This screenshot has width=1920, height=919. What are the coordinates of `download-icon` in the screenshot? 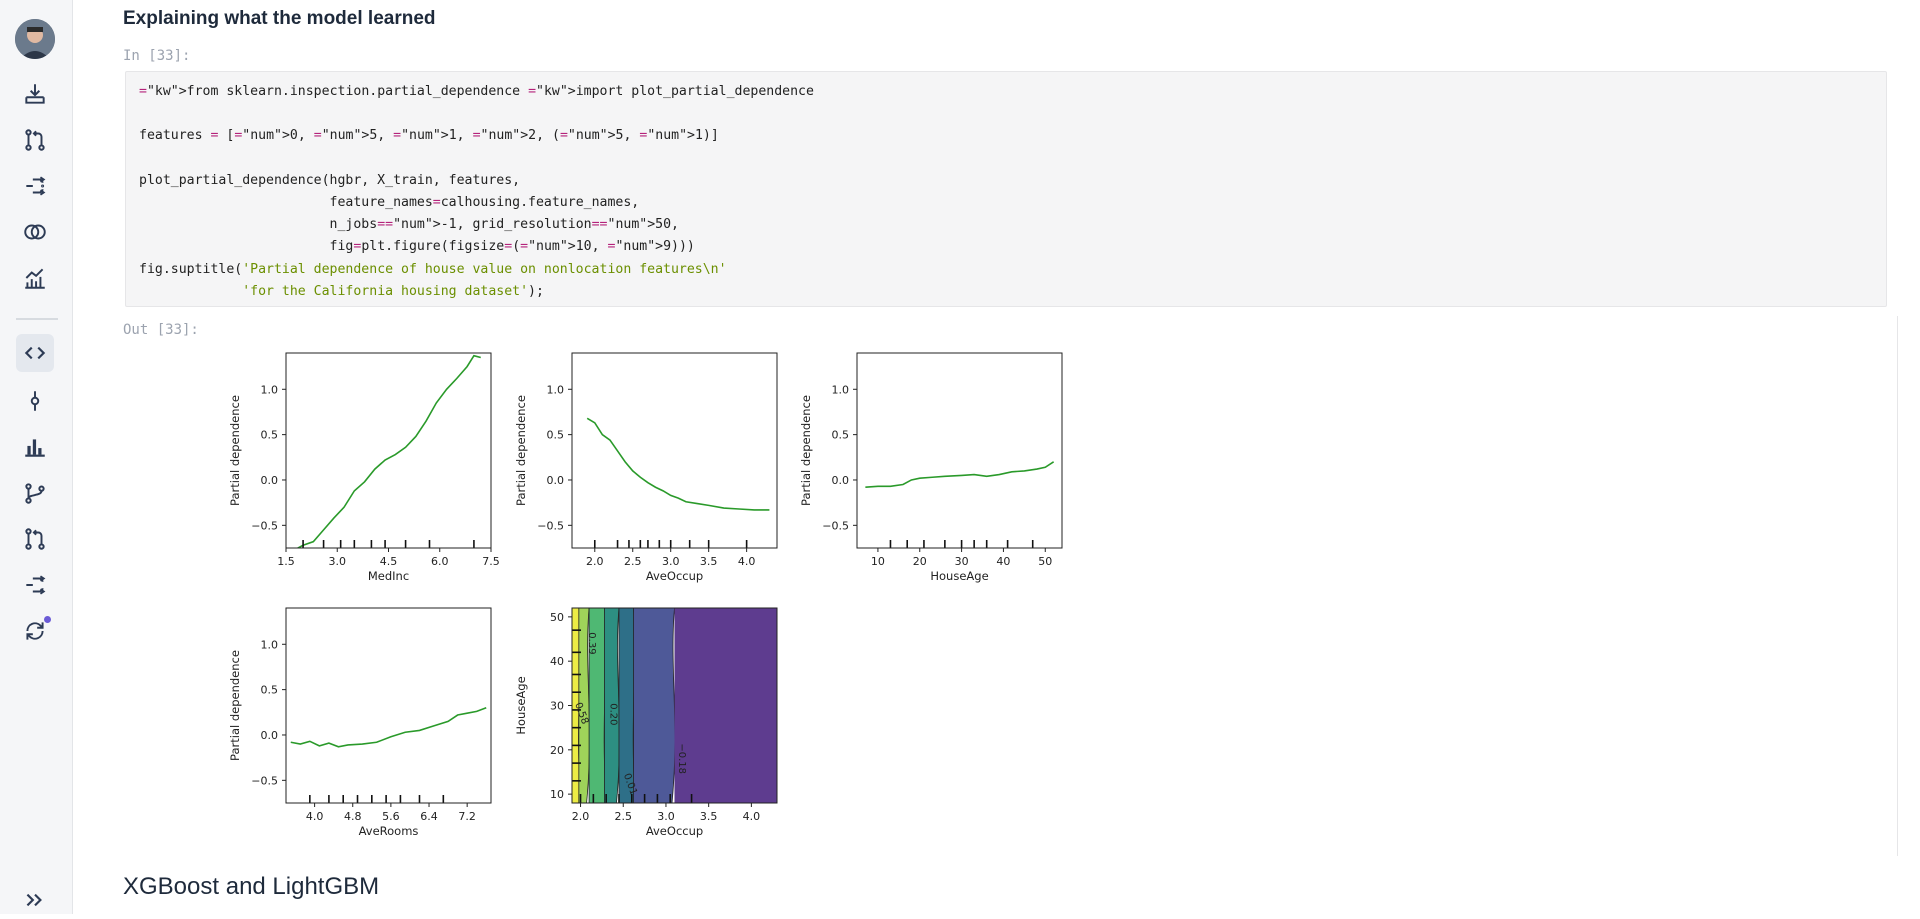 It's located at (35, 94).